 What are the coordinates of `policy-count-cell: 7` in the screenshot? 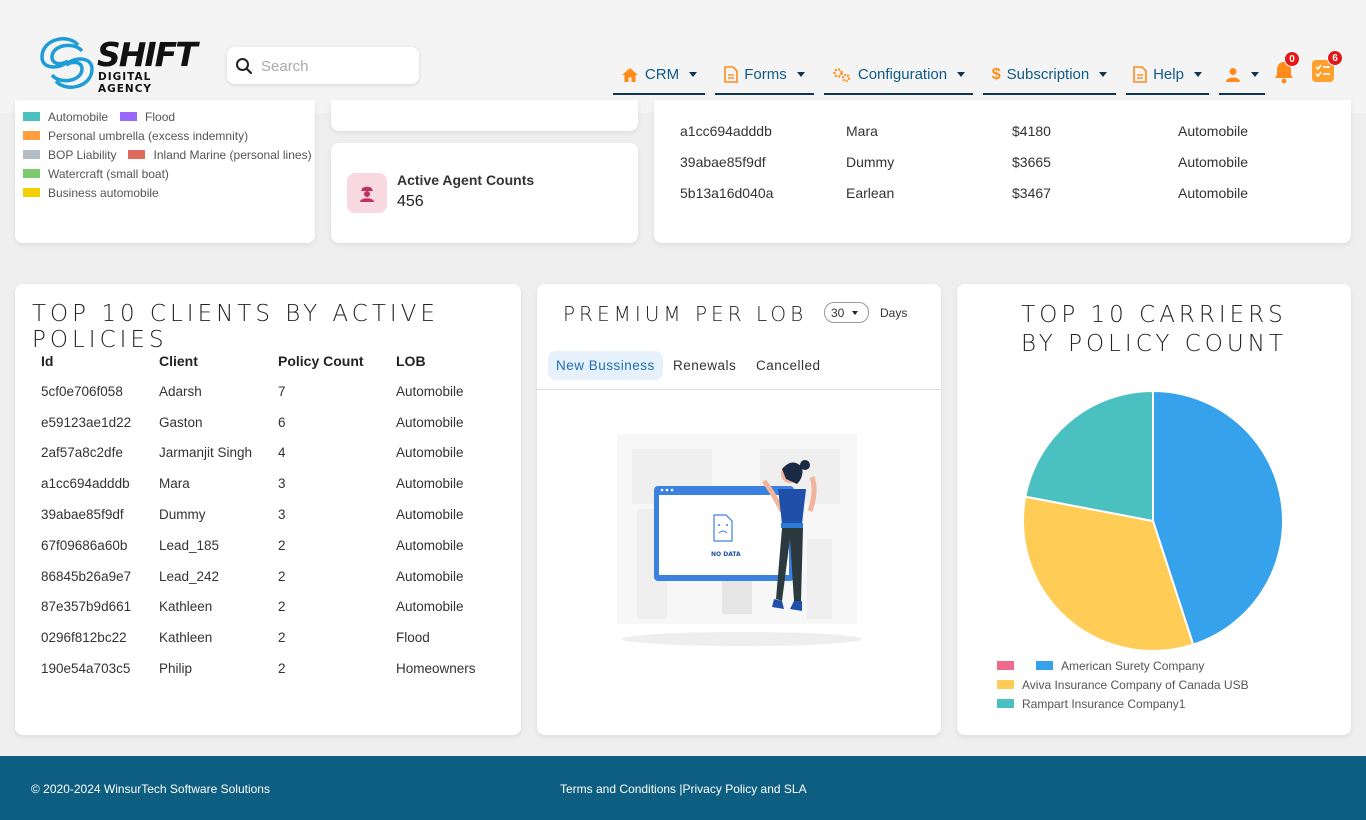 It's located at (282, 391).